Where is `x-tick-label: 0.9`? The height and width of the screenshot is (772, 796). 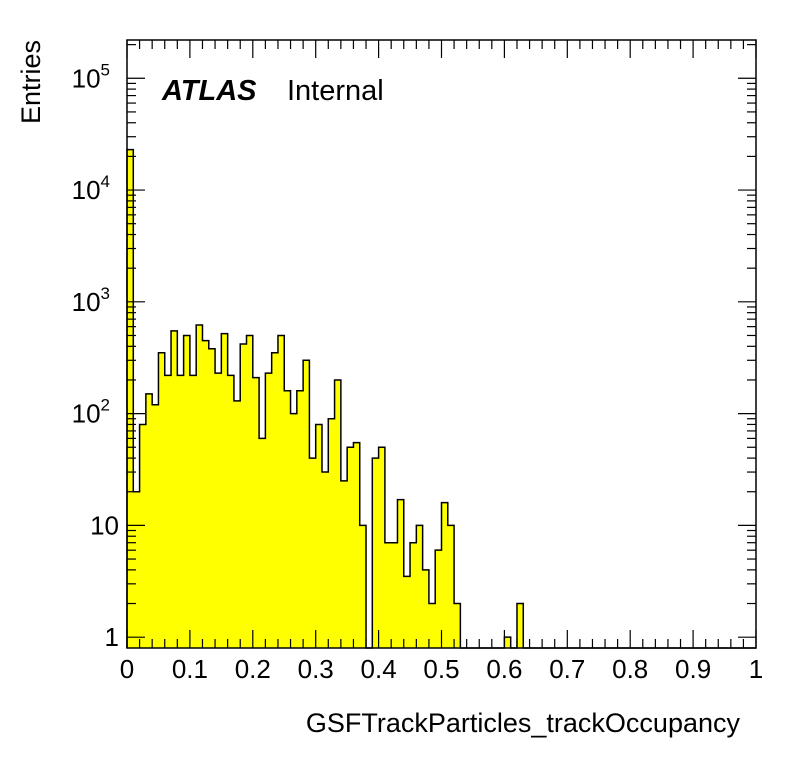 x-tick-label: 0.9 is located at coordinates (693, 669).